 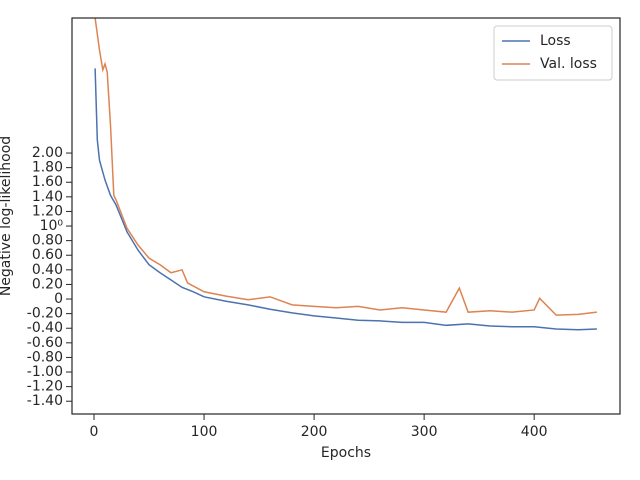 What do you see at coordinates (94, 432) in the screenshot?
I see `x-tick-label: 0` at bounding box center [94, 432].